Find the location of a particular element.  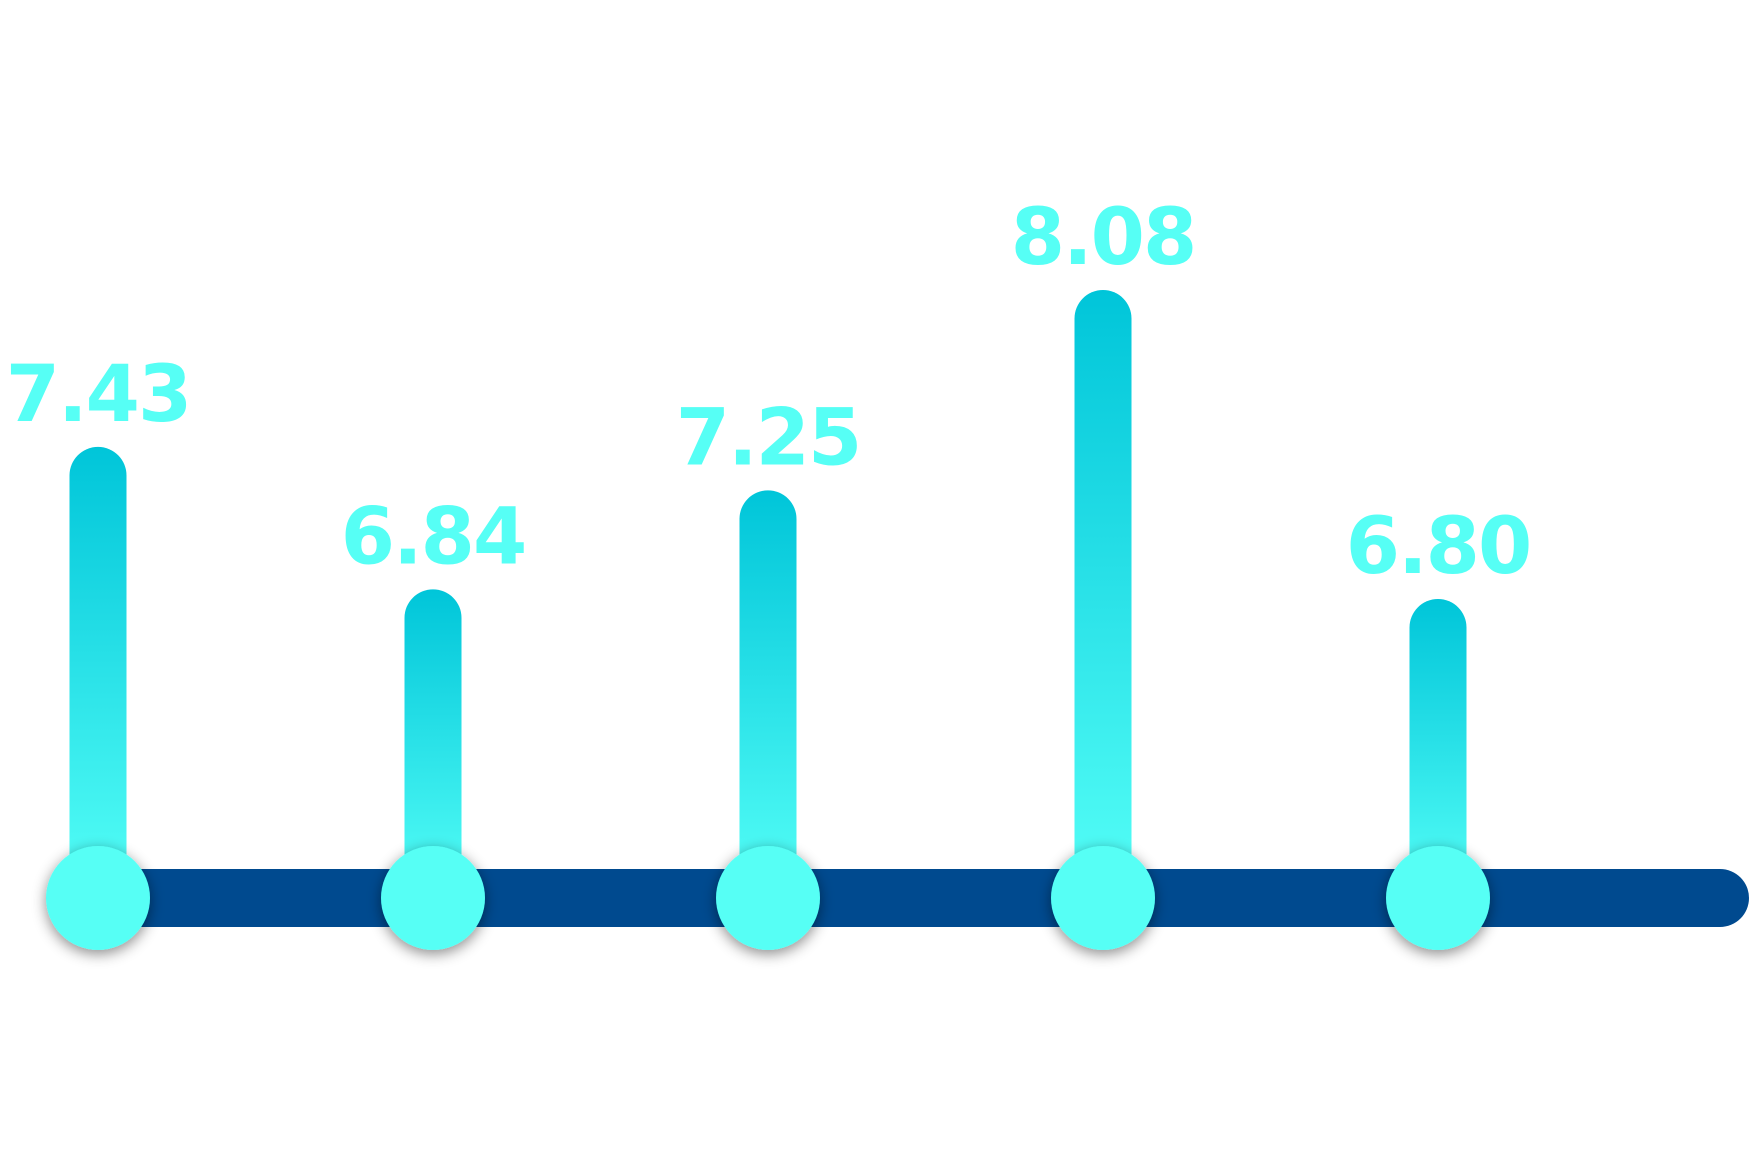

value-label: 8.08 is located at coordinates (1103, 238).